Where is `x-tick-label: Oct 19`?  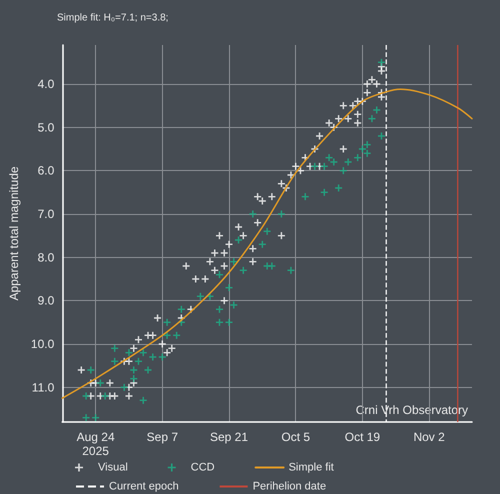
x-tick-label: Oct 19 is located at coordinates (362, 437).